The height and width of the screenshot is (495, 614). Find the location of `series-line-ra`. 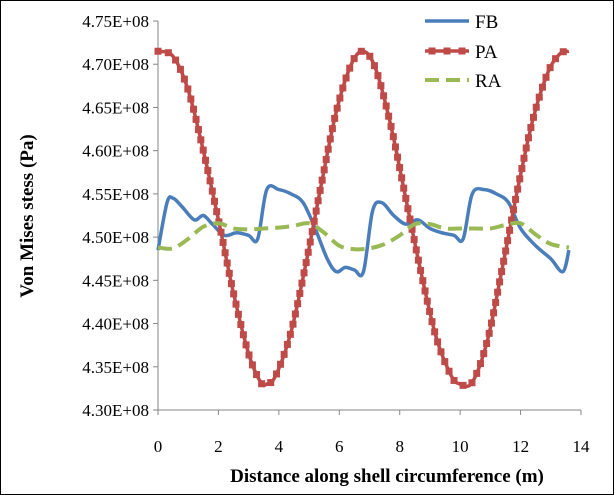

series-line-ra is located at coordinates (363, 236).